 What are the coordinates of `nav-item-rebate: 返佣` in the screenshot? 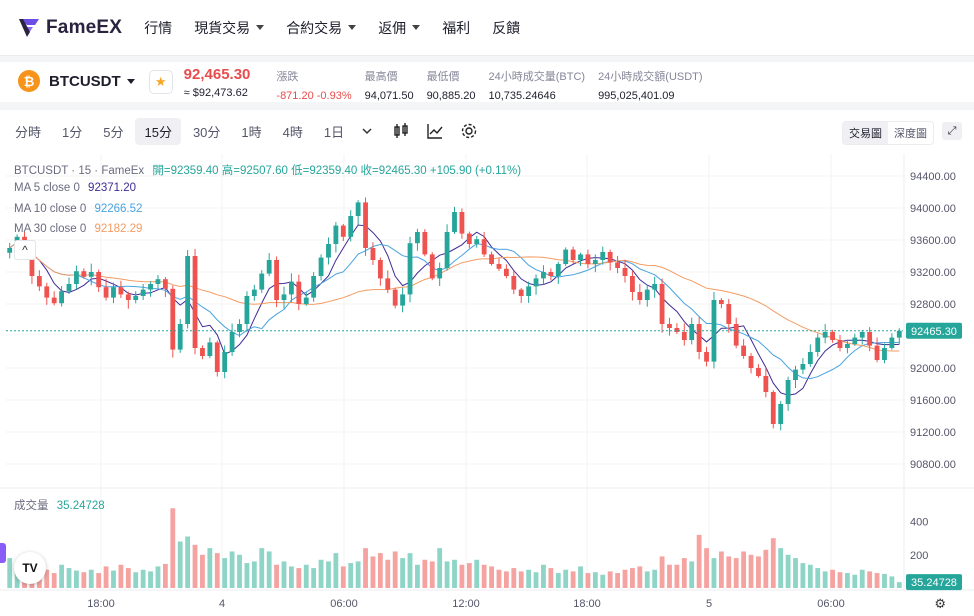 It's located at (399, 28).